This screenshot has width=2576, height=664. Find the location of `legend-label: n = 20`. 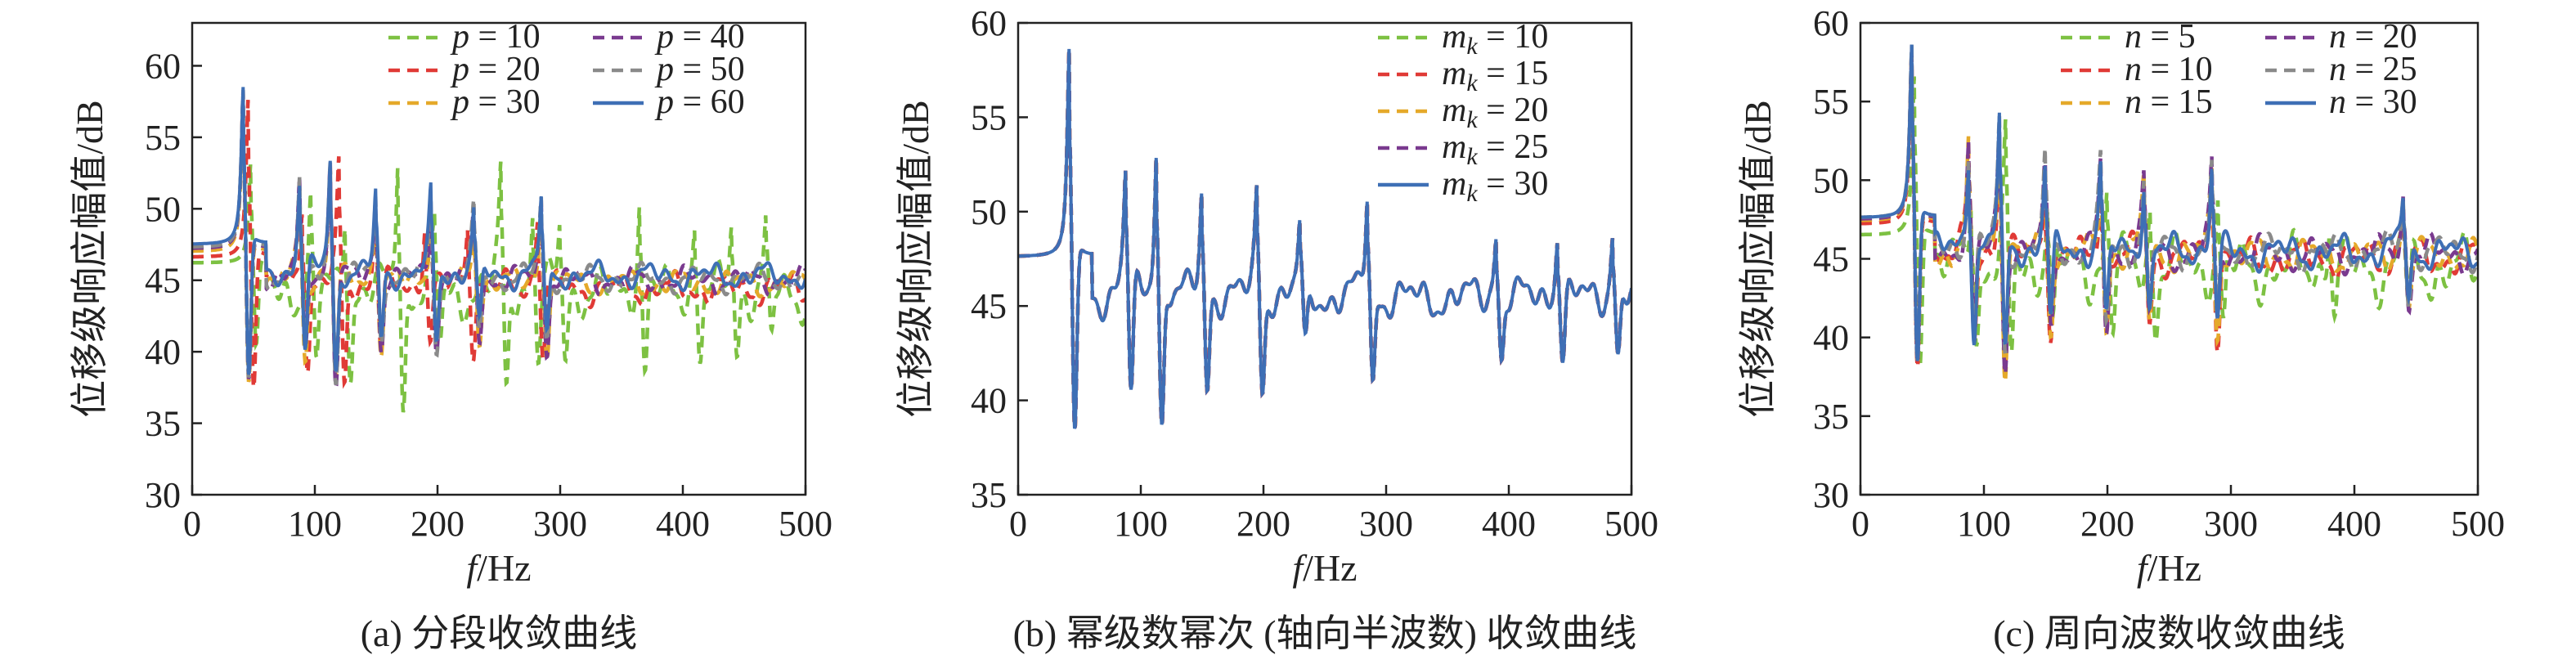

legend-label: n = 20 is located at coordinates (2373, 37).